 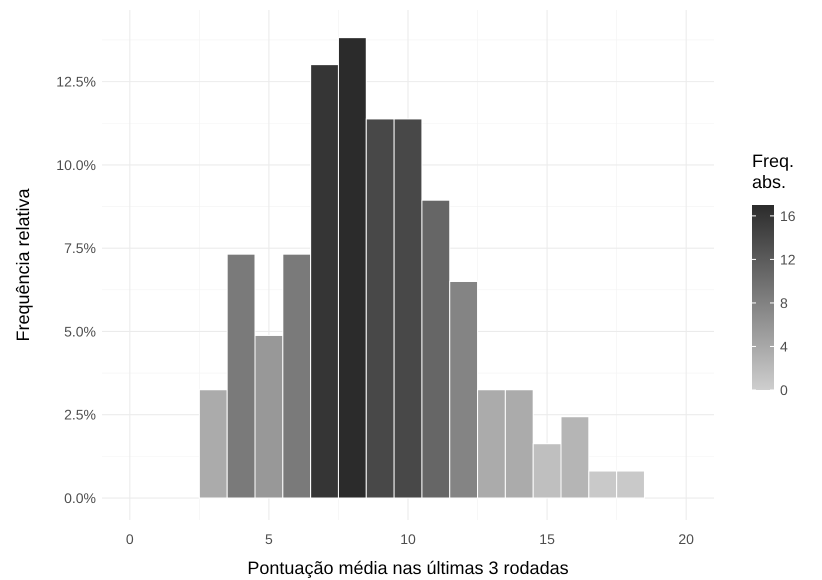 What do you see at coordinates (788, 216) in the screenshot?
I see `color-bar-label: 16` at bounding box center [788, 216].